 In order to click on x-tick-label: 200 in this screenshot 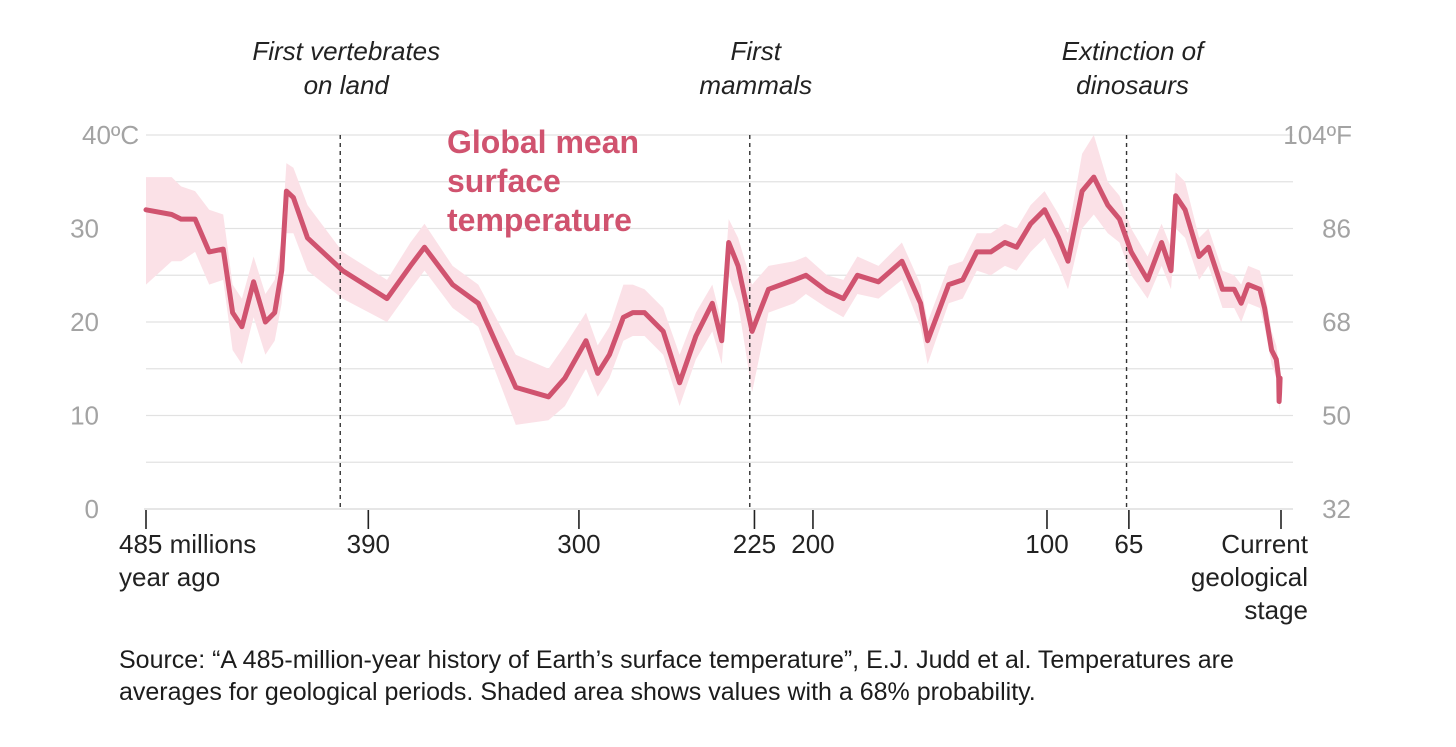, I will do `click(812, 544)`.